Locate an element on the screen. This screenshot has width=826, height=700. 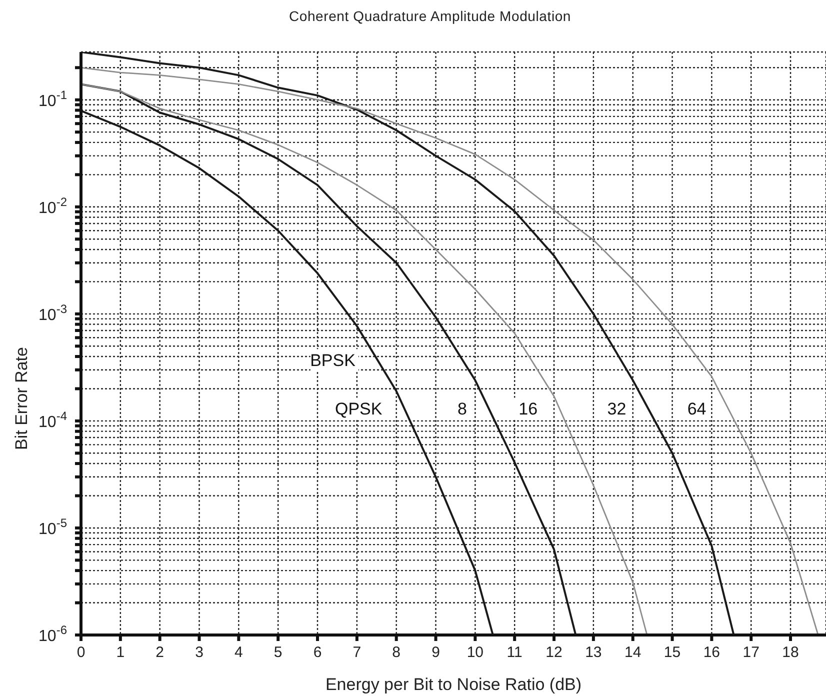
x-tick-label: 17 is located at coordinates (751, 652).